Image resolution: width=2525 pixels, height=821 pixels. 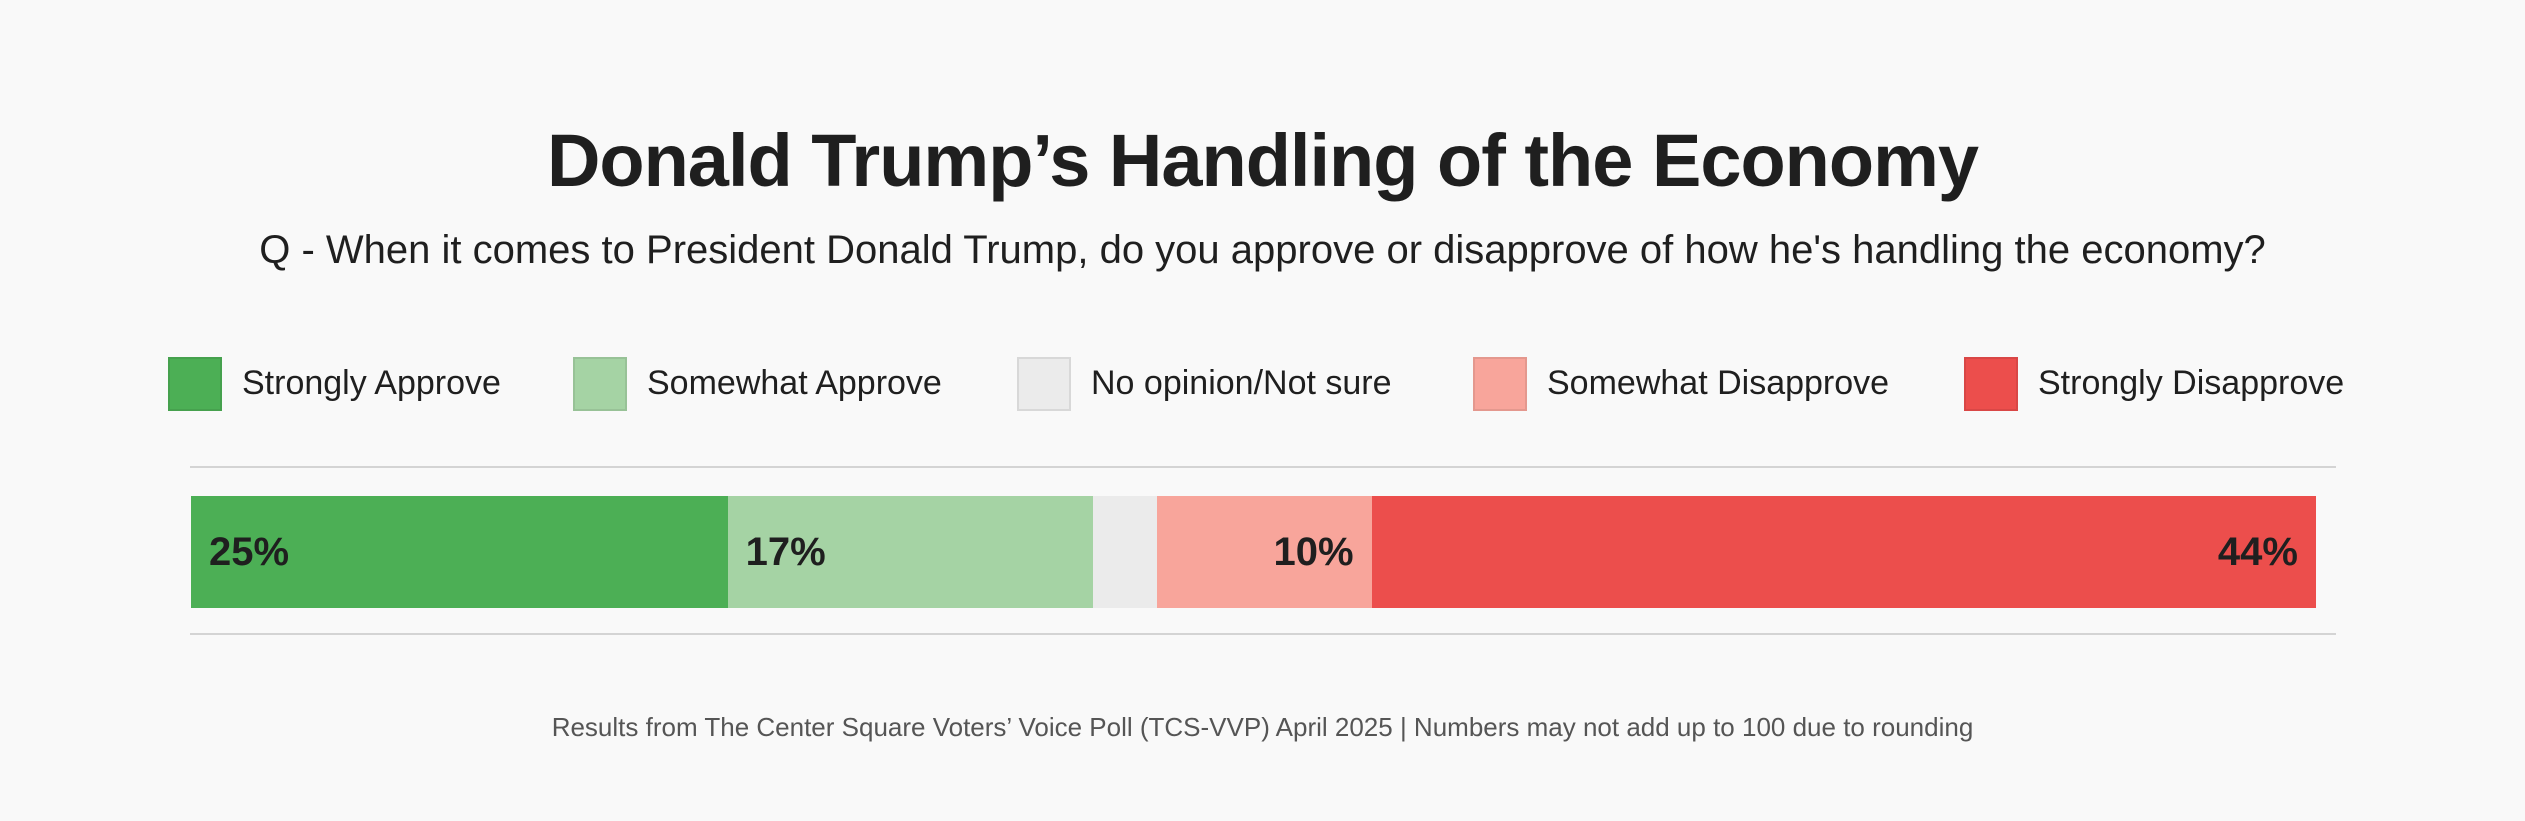 I want to click on legend-label: Somewhat Disapprove, so click(x=1718, y=383).